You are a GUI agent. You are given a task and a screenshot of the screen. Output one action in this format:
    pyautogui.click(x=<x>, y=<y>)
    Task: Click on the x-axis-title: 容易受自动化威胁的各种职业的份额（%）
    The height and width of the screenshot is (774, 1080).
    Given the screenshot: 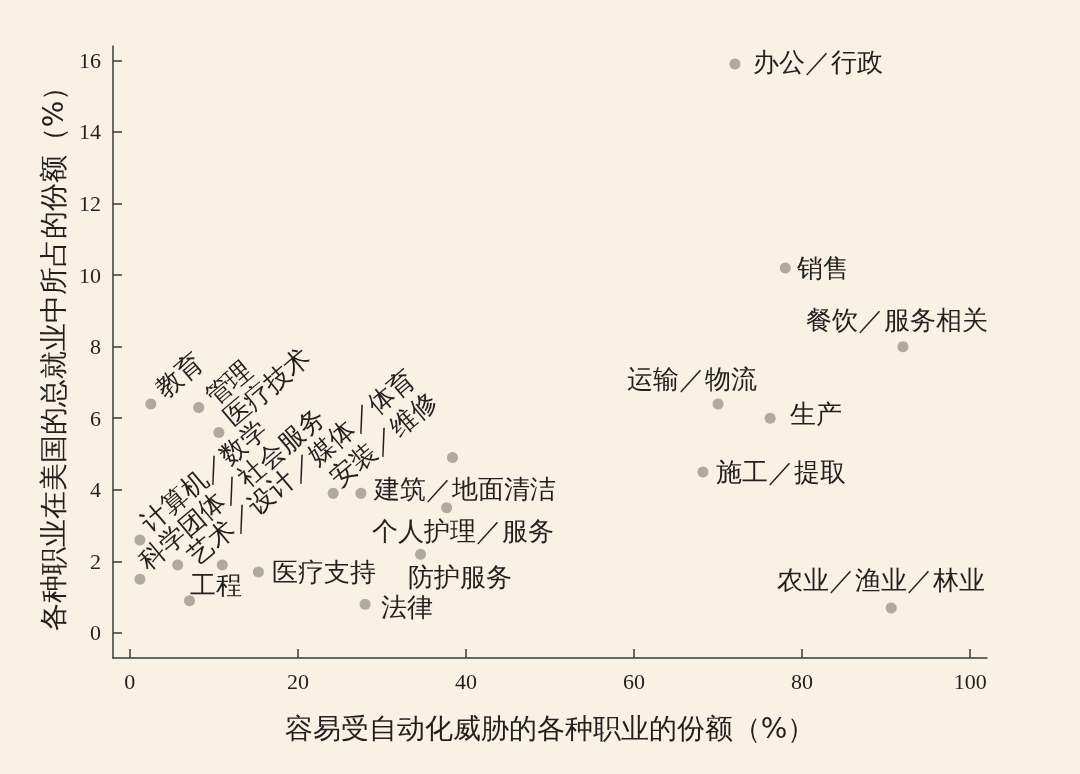 What is the action you would take?
    pyautogui.click(x=550, y=728)
    